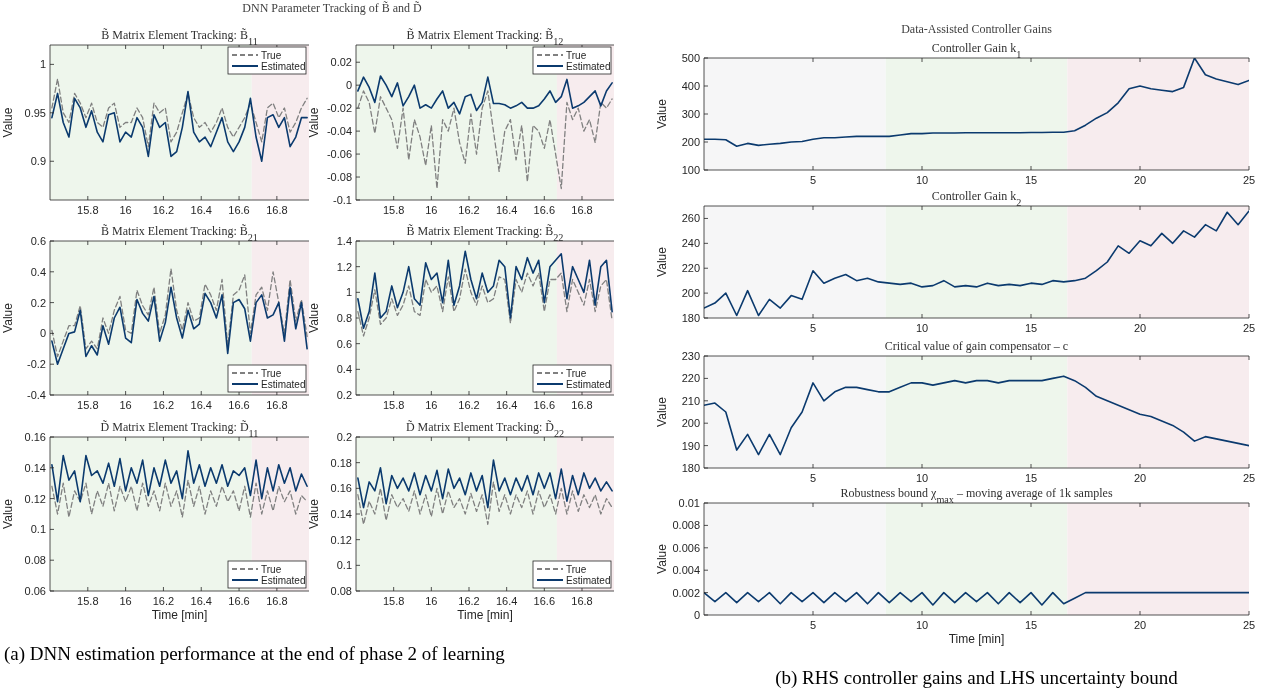  What do you see at coordinates (485, 37) in the screenshot?
I see `chart-title: B̃ Matrix Element Tracking: B̃$_{12}$` at bounding box center [485, 37].